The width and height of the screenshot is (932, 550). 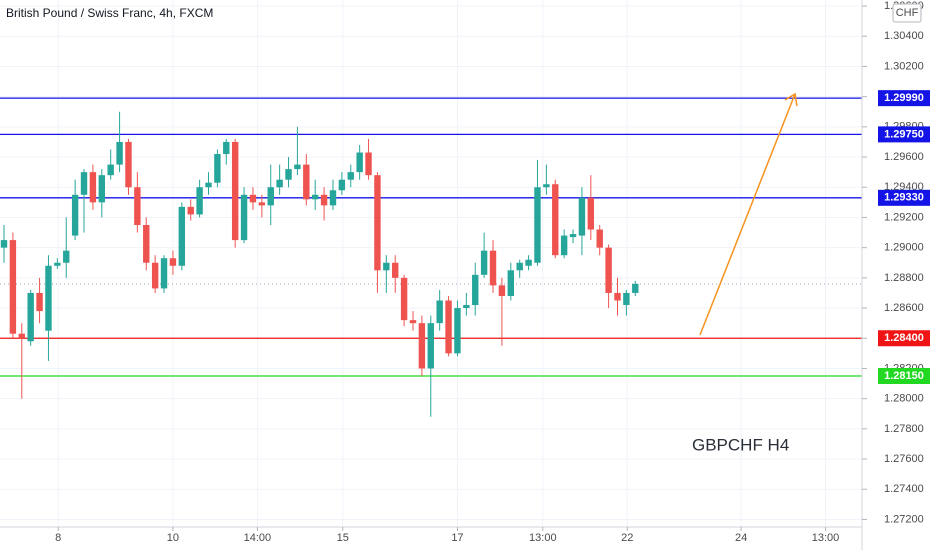 I want to click on y-tick-label: 1.27400, so click(x=904, y=489).